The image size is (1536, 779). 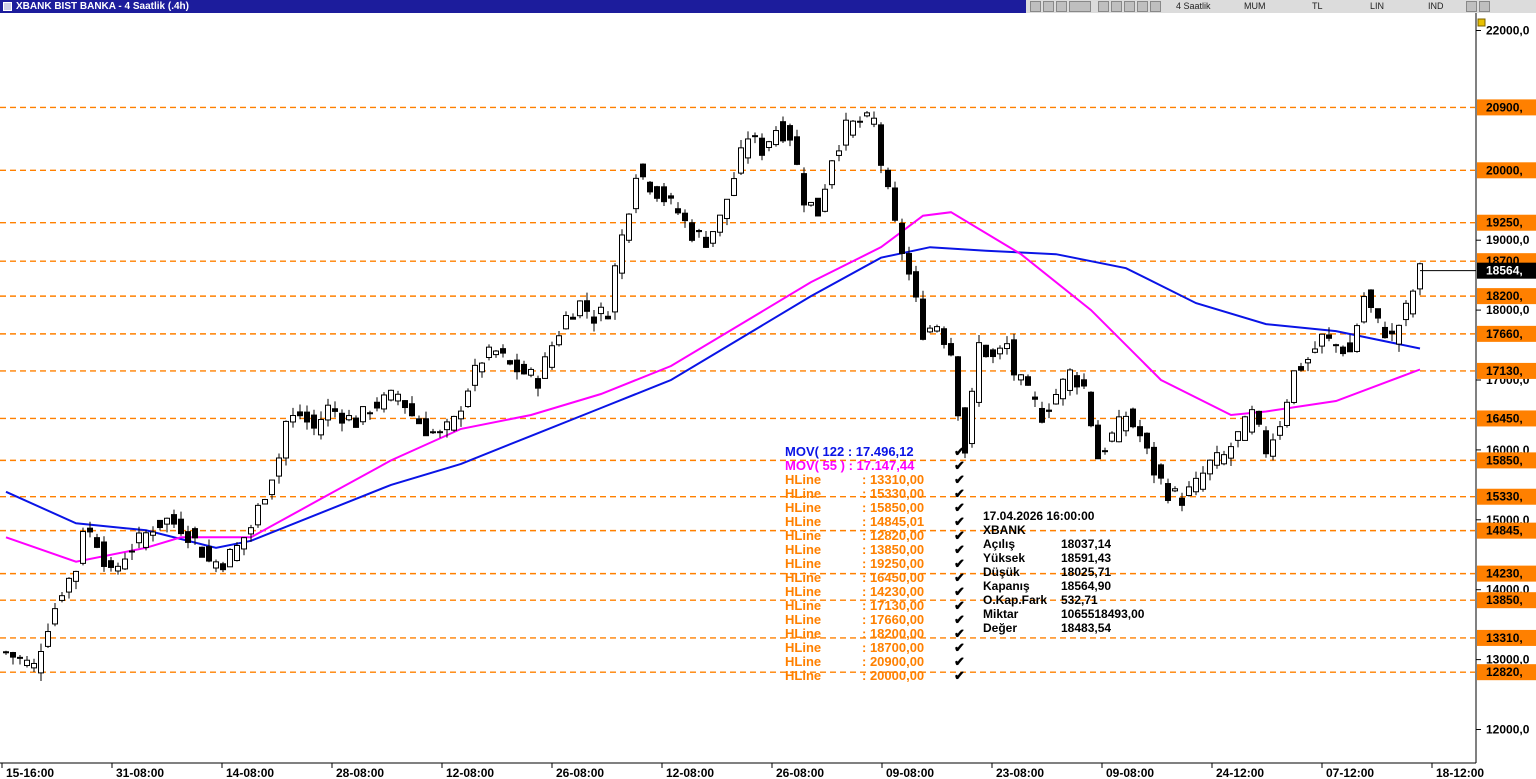 What do you see at coordinates (1504, 497) in the screenshot?
I see `hline-price-label: 15330,` at bounding box center [1504, 497].